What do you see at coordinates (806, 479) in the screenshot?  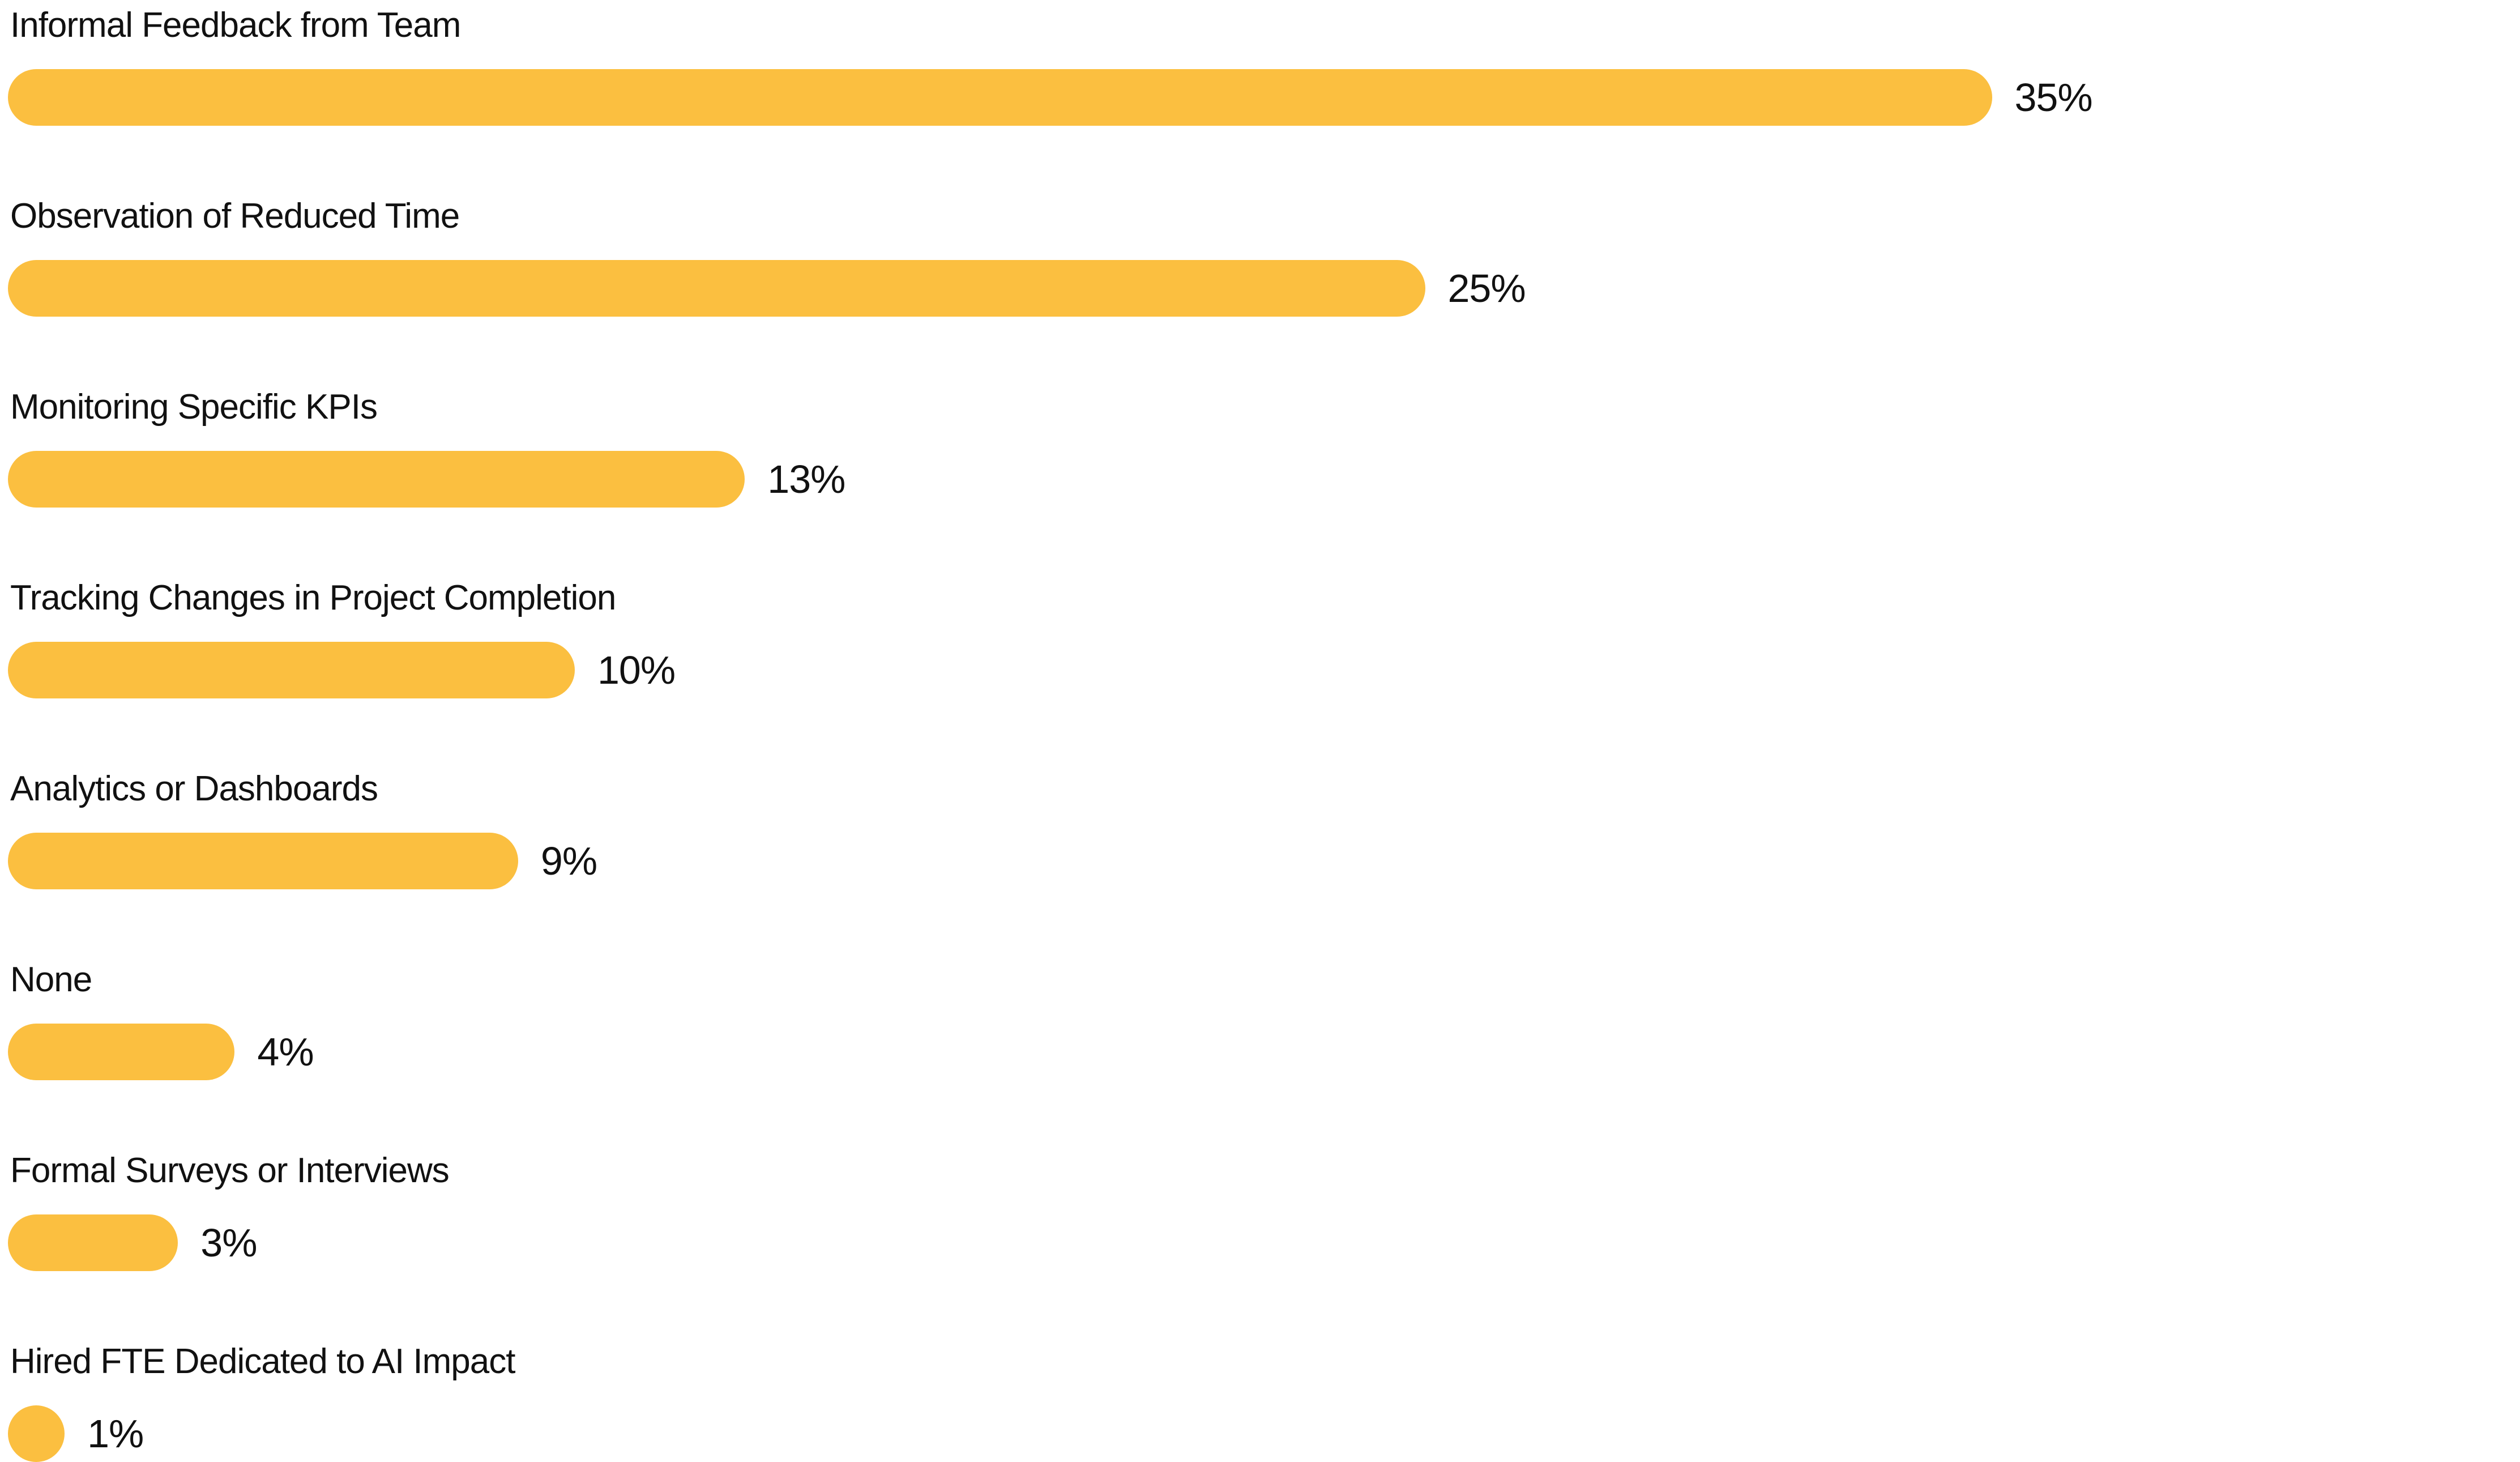 I see `value-label: 13%` at bounding box center [806, 479].